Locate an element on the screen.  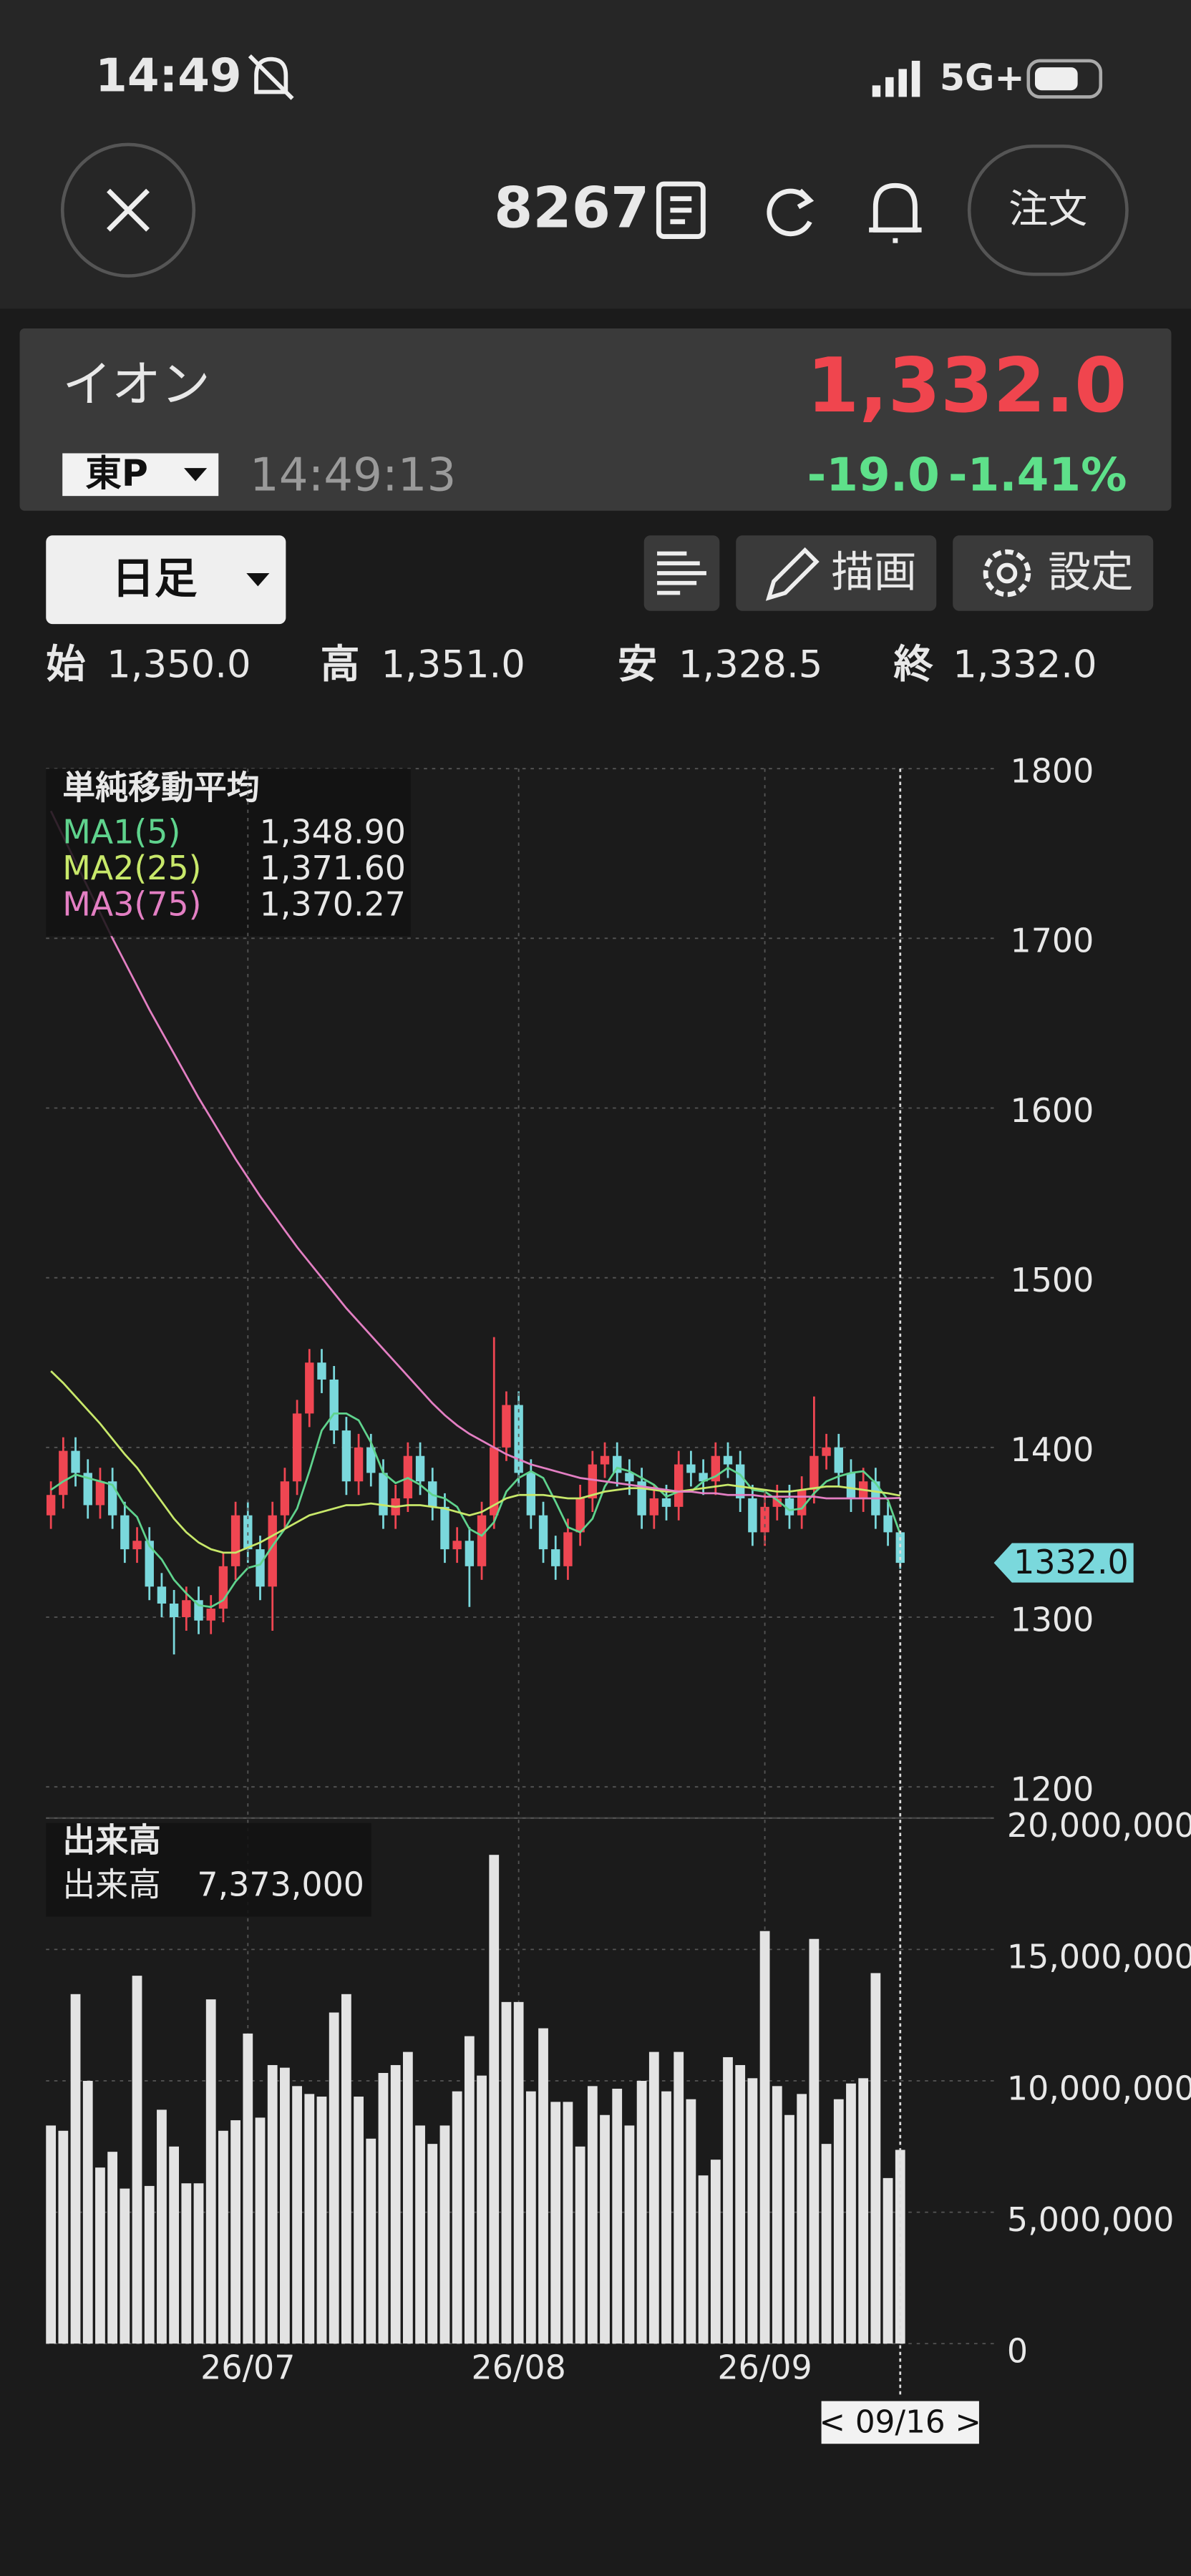
legend-entry: 出来高 is located at coordinates (111, 1884).